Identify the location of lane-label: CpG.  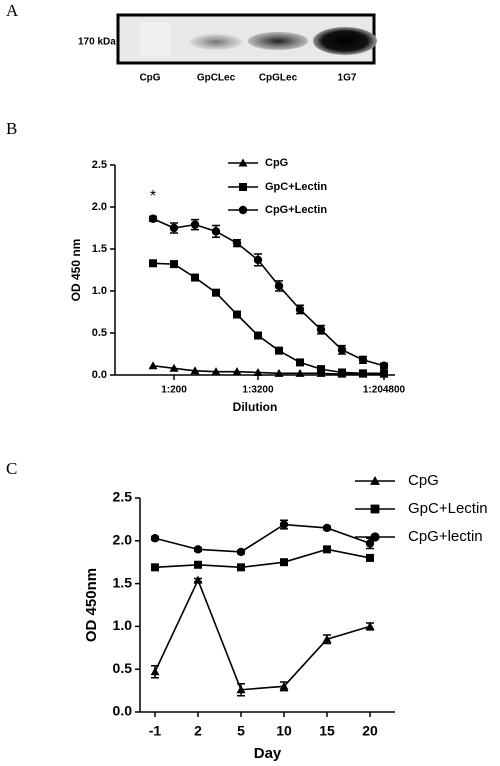
(149, 78).